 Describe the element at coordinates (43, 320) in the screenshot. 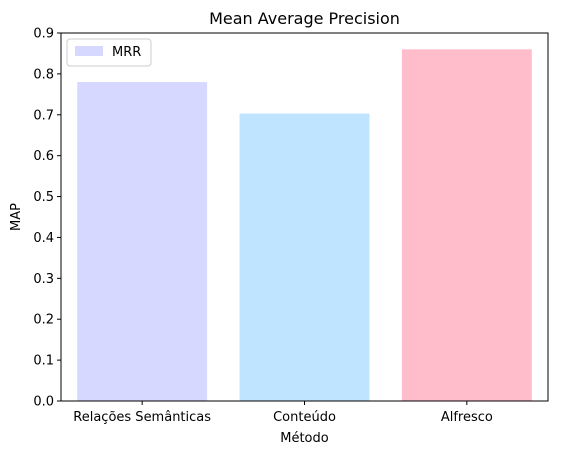

I see `y-tick-label: 0.2` at that location.